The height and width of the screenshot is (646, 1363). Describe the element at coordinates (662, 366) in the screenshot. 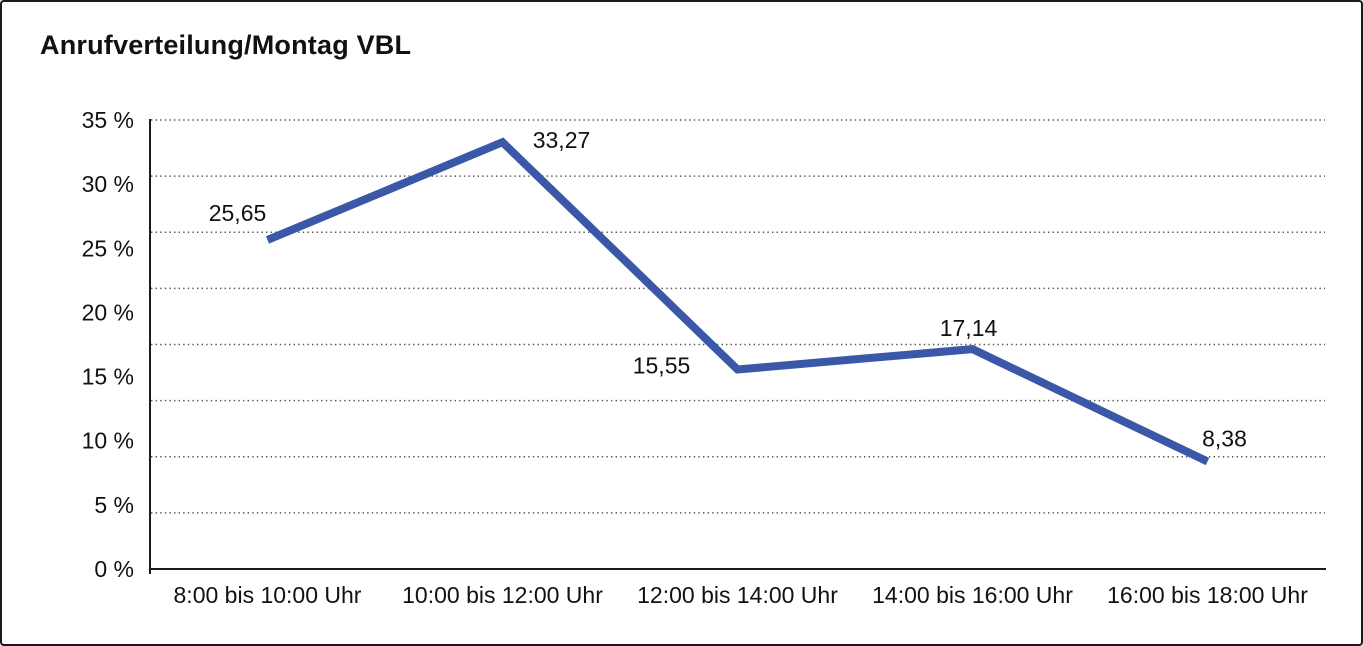

I see `data-point-label: 15,55` at that location.